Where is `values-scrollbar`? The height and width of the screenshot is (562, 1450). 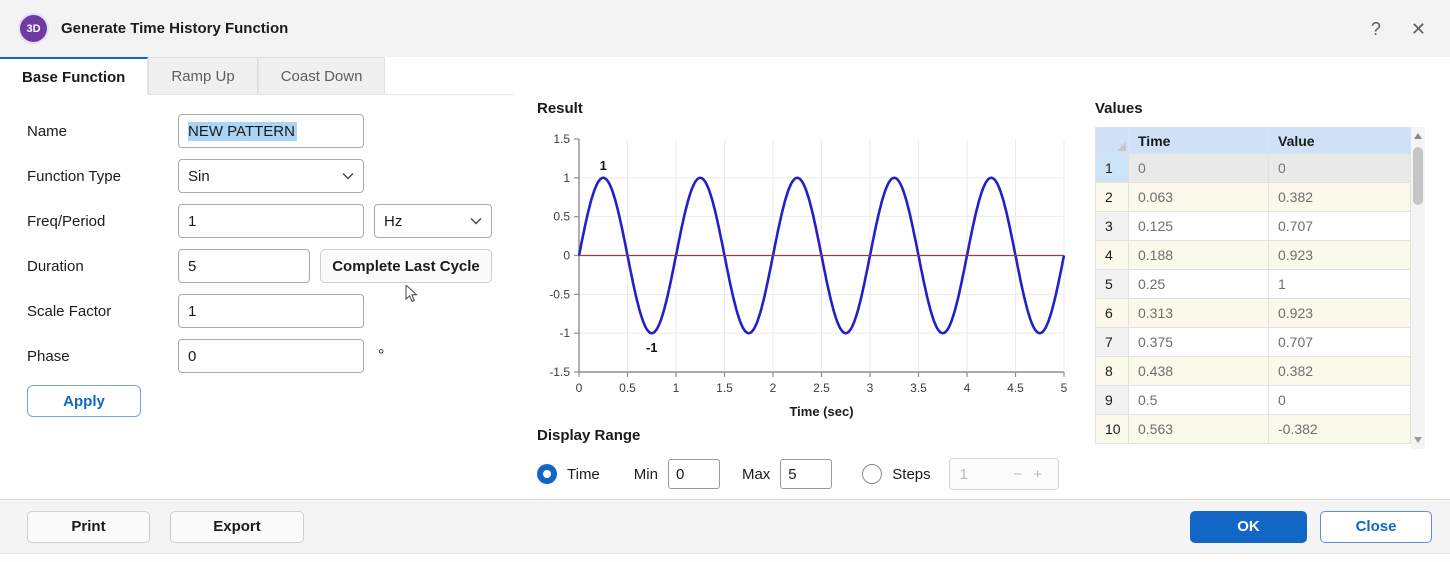
values-scrollbar is located at coordinates (1418, 288).